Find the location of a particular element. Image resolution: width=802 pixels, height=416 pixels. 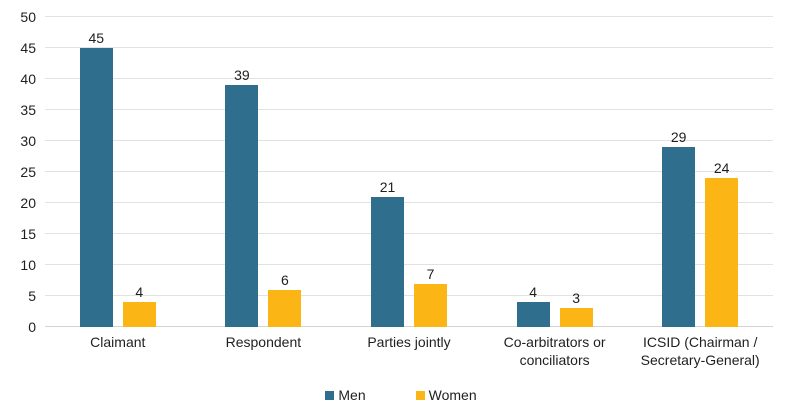

x-axis-label: ICSID (Chairman / Secretary-General) is located at coordinates (700, 351).